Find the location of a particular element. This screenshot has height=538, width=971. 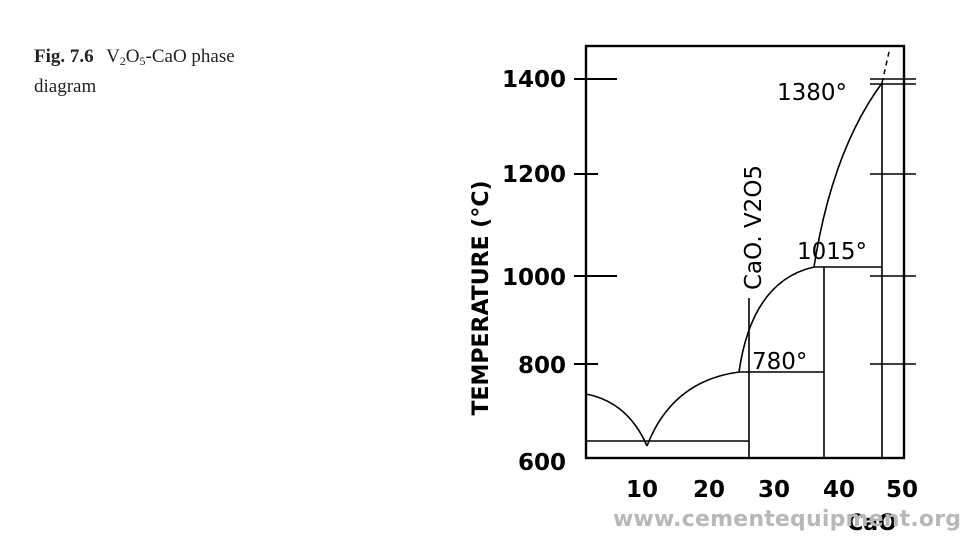

x-axis-title: CaO is located at coordinates (872, 523).